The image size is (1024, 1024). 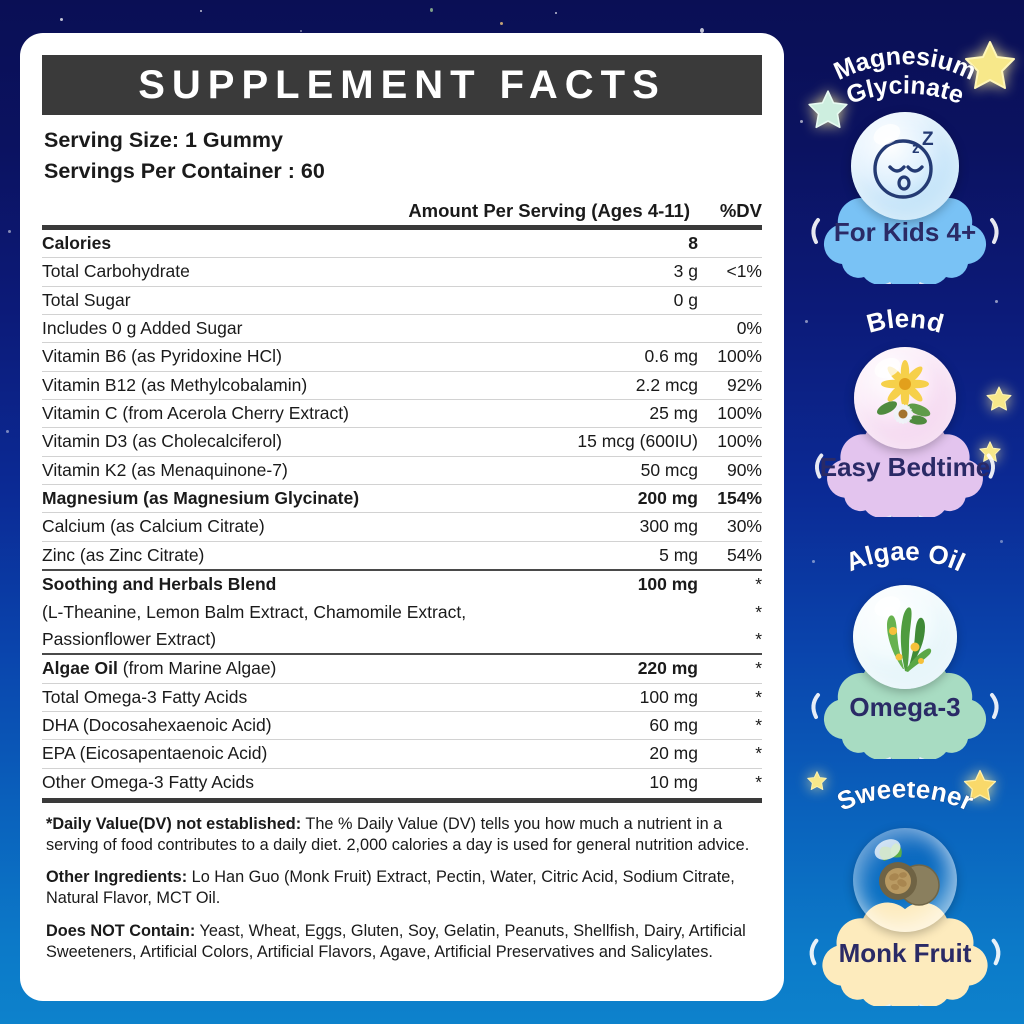 I want to click on sleeping-face-icon: z Z, so click(x=903, y=164).